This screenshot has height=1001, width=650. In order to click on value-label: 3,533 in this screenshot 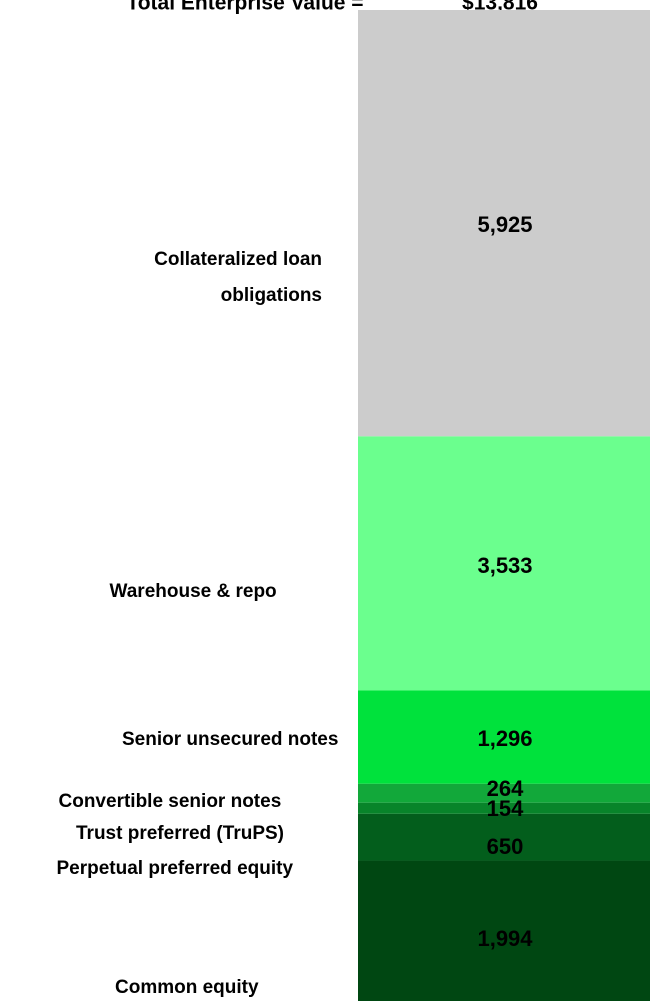, I will do `click(504, 565)`.